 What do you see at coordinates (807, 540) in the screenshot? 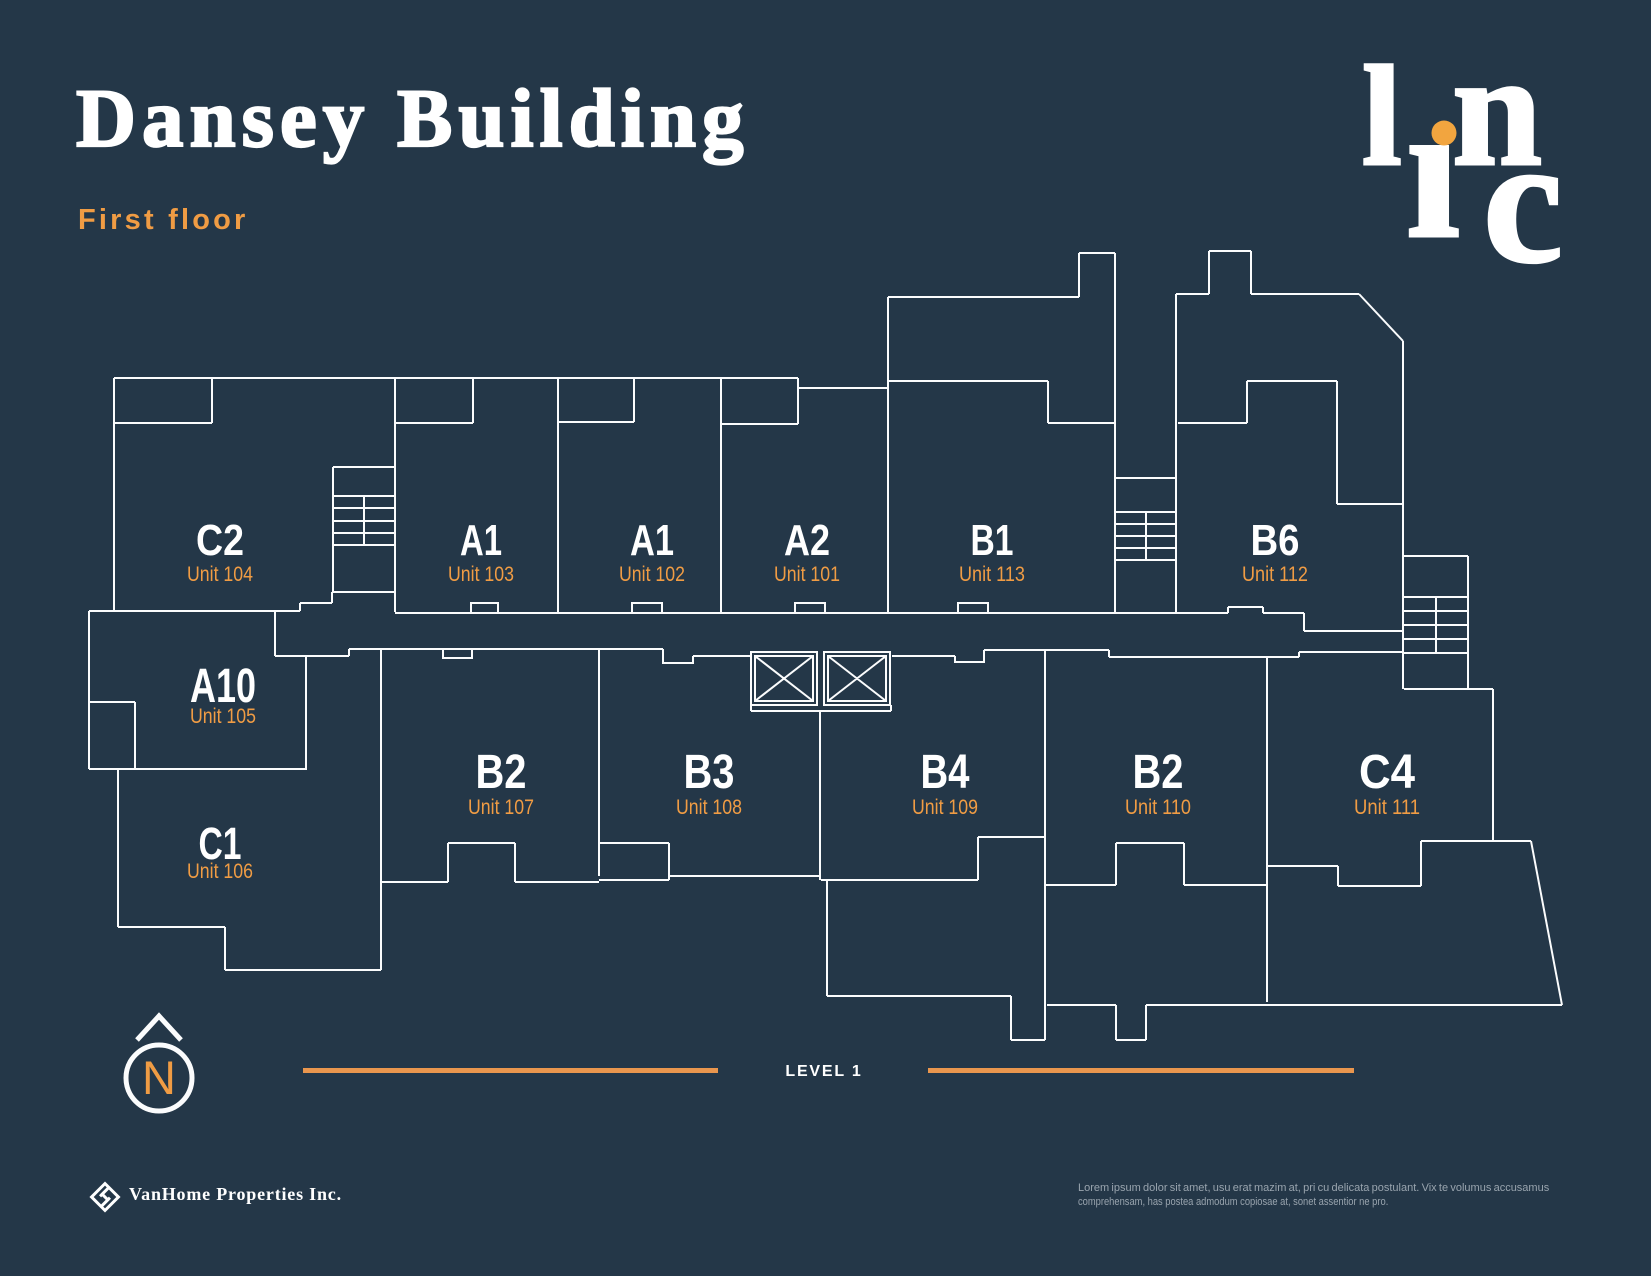
I see `svg-text: A2` at bounding box center [807, 540].